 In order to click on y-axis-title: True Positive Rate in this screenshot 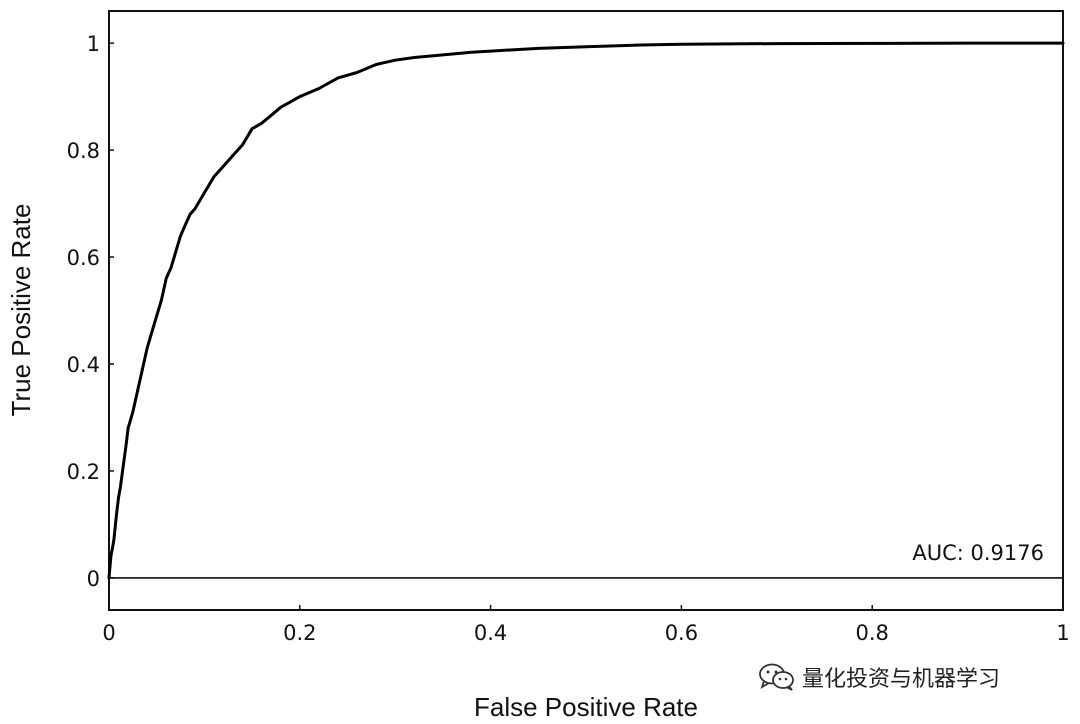, I will do `click(21, 310)`.